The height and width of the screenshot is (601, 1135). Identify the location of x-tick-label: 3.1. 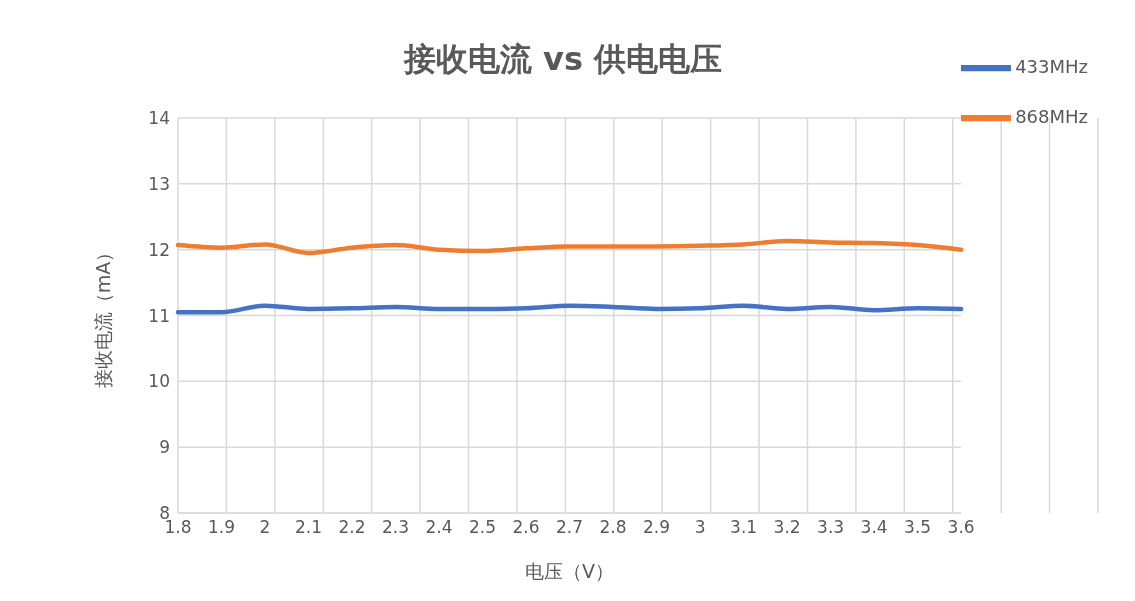
(744, 527).